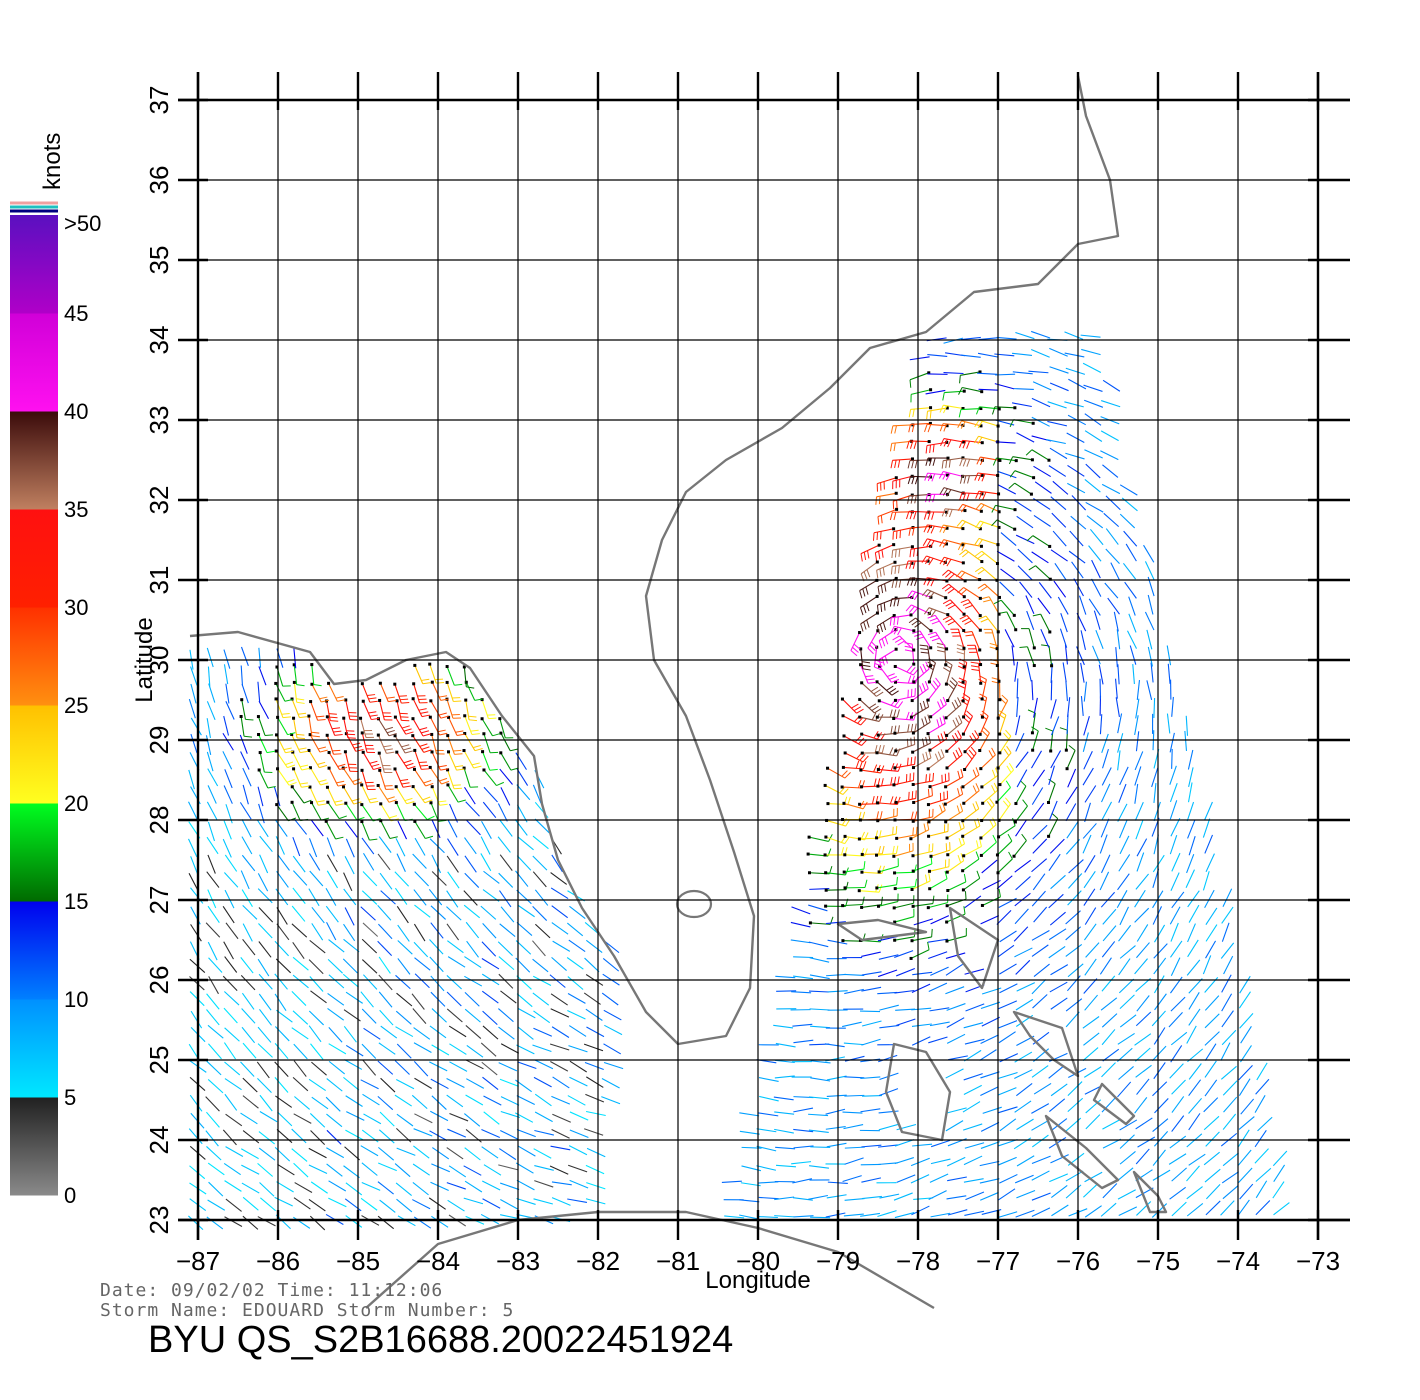  What do you see at coordinates (159, 1220) in the screenshot?
I see `lat-tick-label: 23` at bounding box center [159, 1220].